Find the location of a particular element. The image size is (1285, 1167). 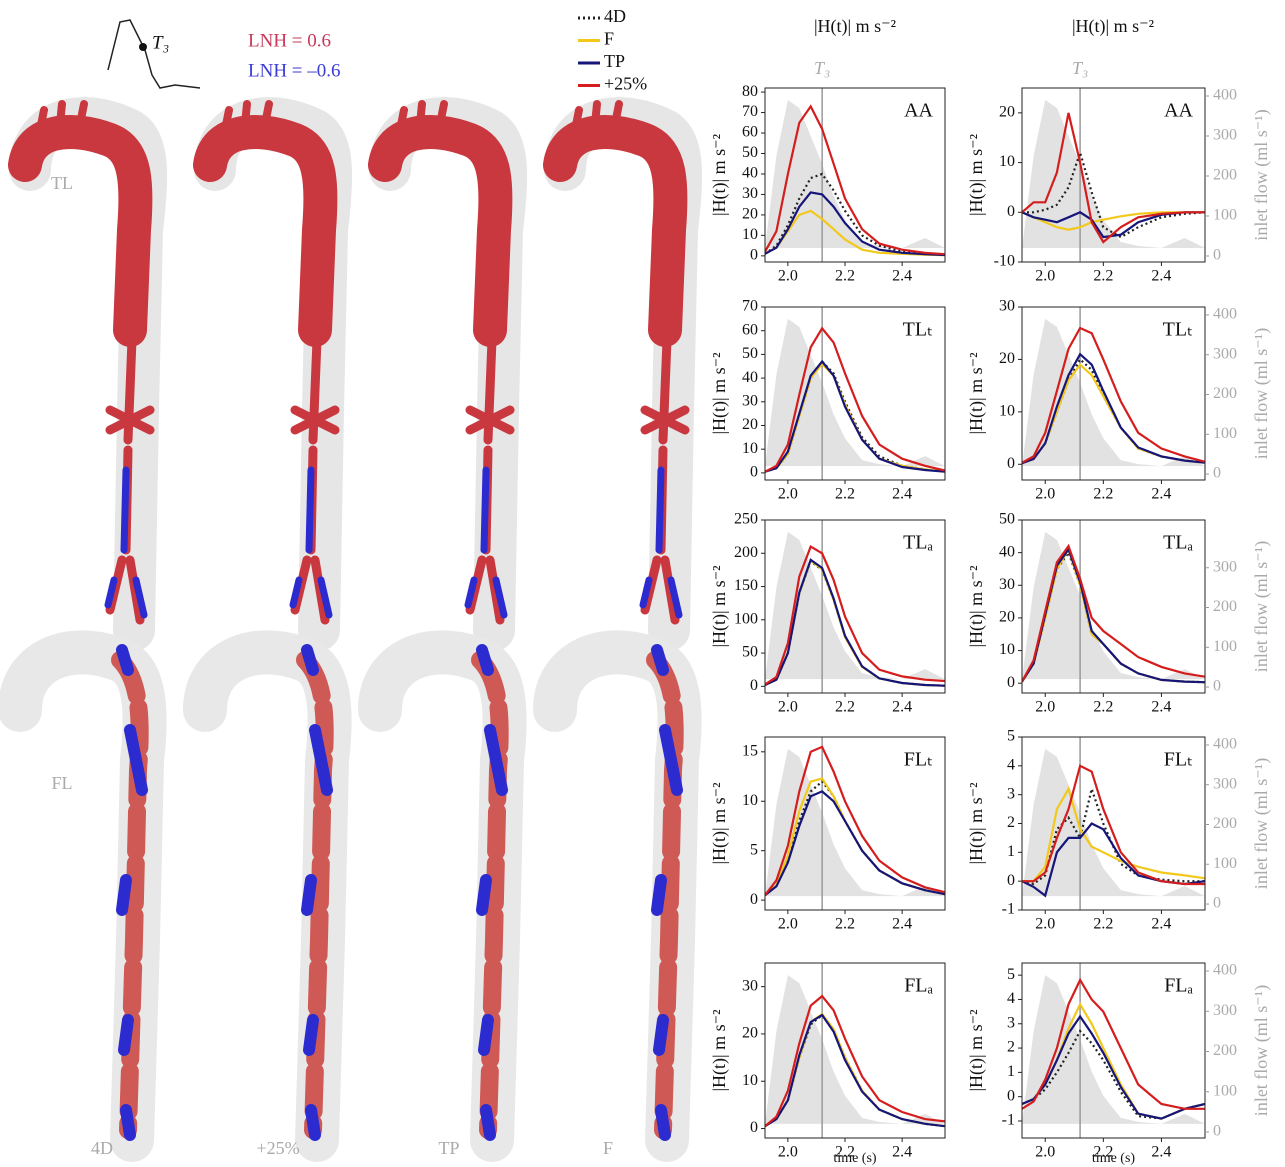

y-tick-label: -10 is located at coordinates (1004, 261).